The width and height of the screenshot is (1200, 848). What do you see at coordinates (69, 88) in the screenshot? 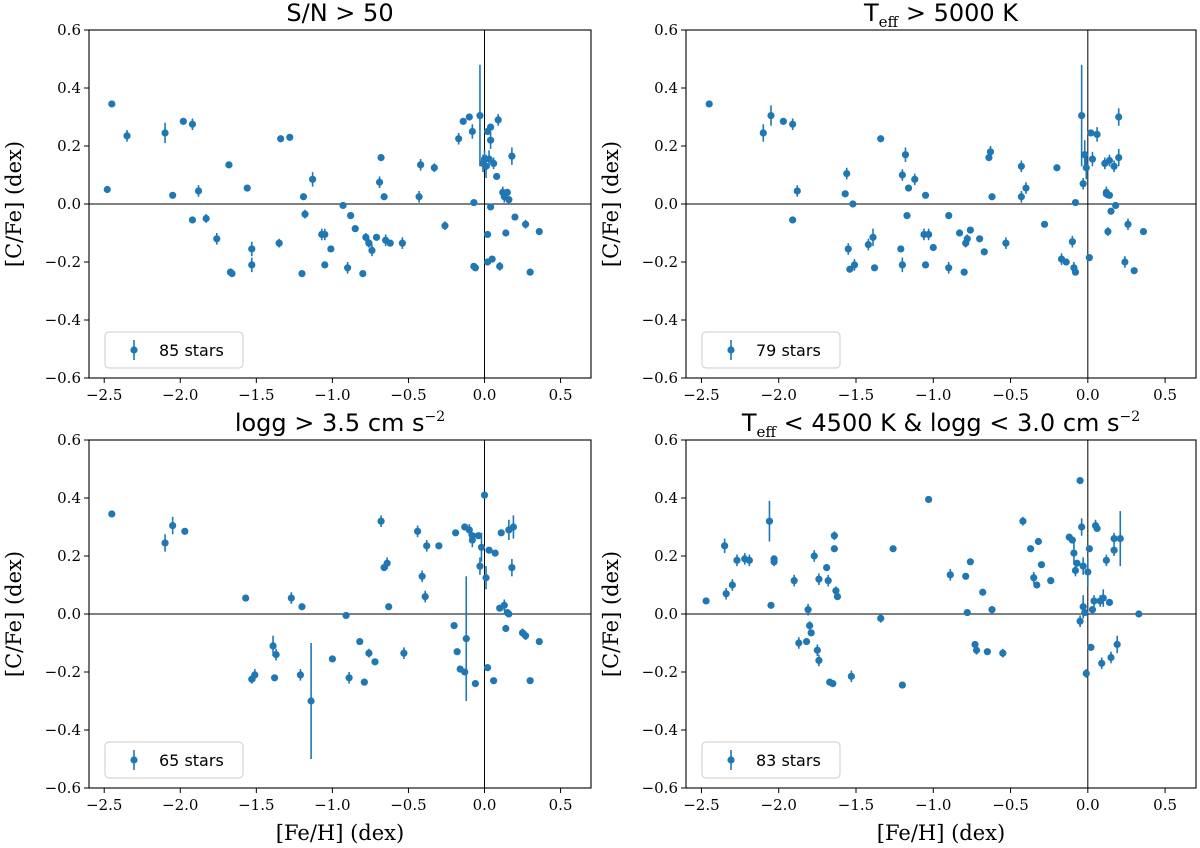
I see `y-tick-label: 0.4` at bounding box center [69, 88].